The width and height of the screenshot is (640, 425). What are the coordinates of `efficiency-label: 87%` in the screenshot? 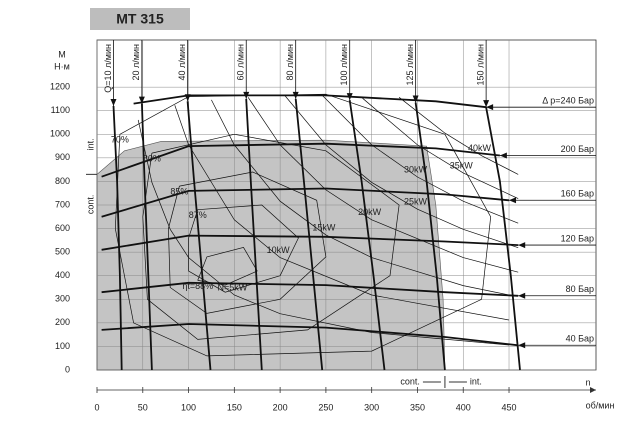 It's located at (198, 215).